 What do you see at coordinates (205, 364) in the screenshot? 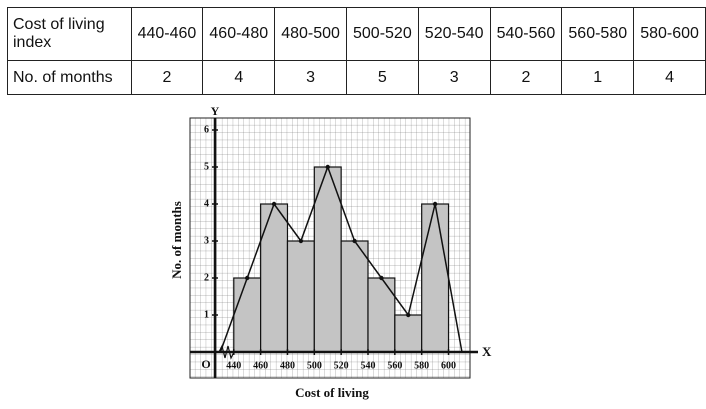
I see `origin-label: O` at bounding box center [205, 364].